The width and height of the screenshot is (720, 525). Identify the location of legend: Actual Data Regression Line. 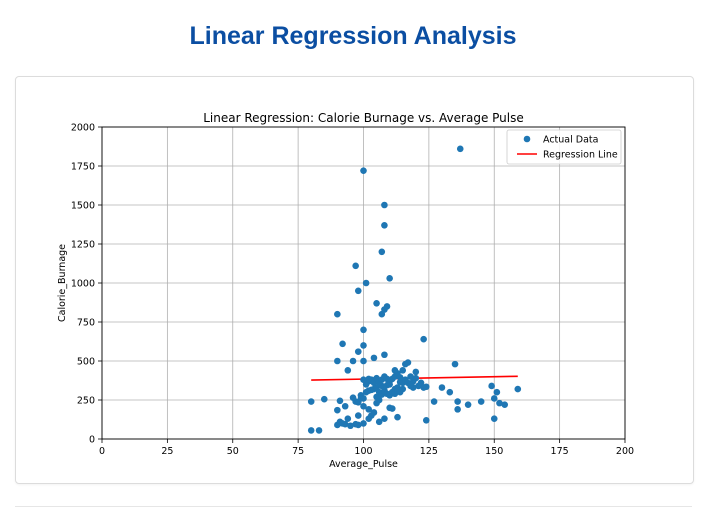
(564, 147).